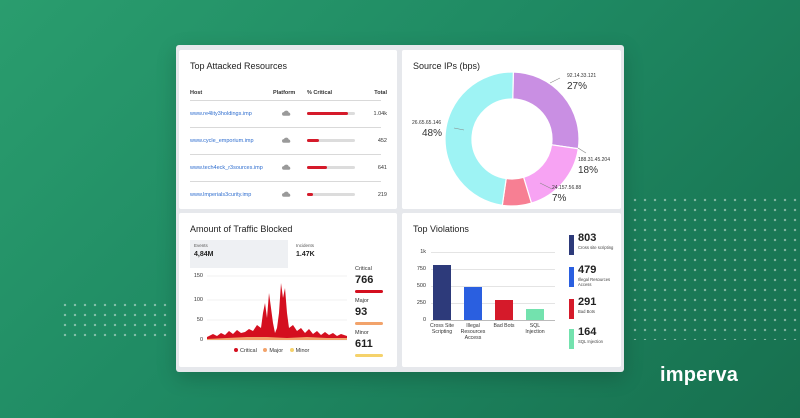 This screenshot has height=418, width=800. What do you see at coordinates (363, 269) in the screenshot?
I see `critical-label: Critical` at bounding box center [363, 269].